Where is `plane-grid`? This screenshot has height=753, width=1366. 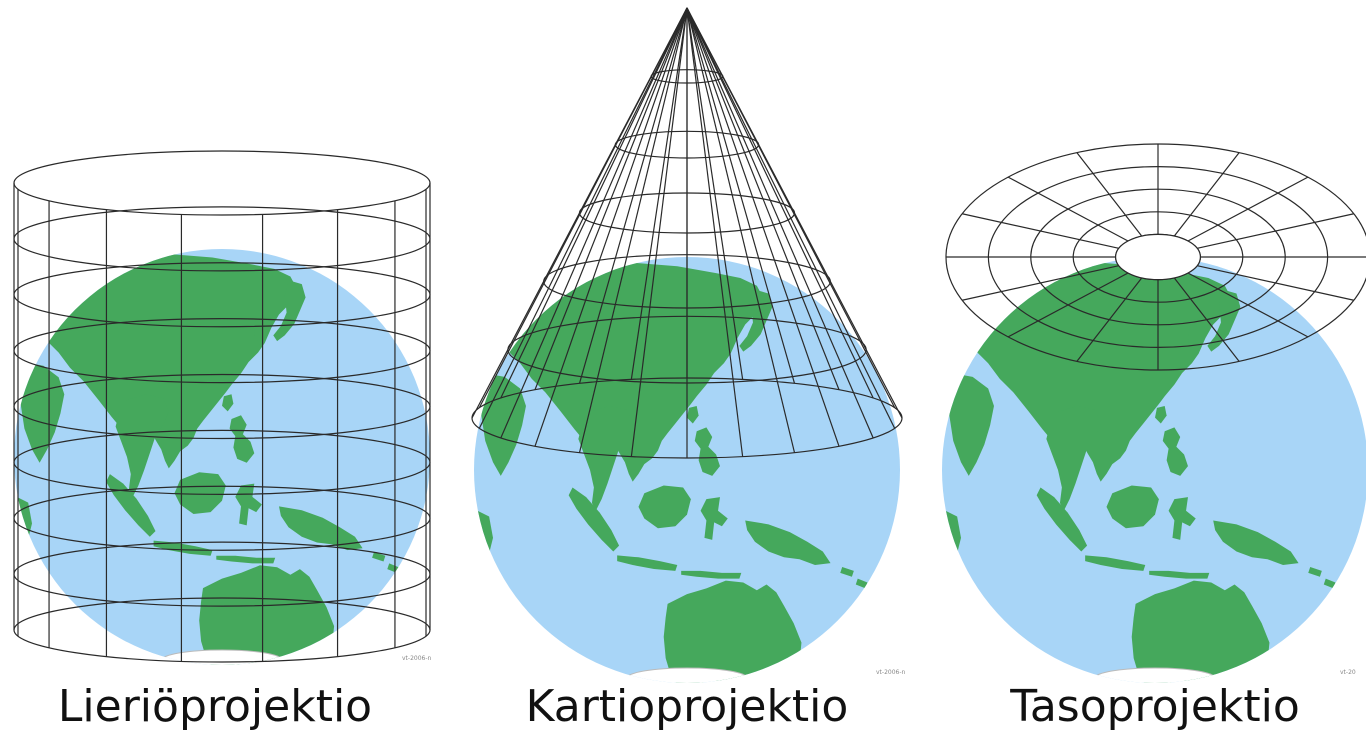 plane-grid is located at coordinates (1155, 257).